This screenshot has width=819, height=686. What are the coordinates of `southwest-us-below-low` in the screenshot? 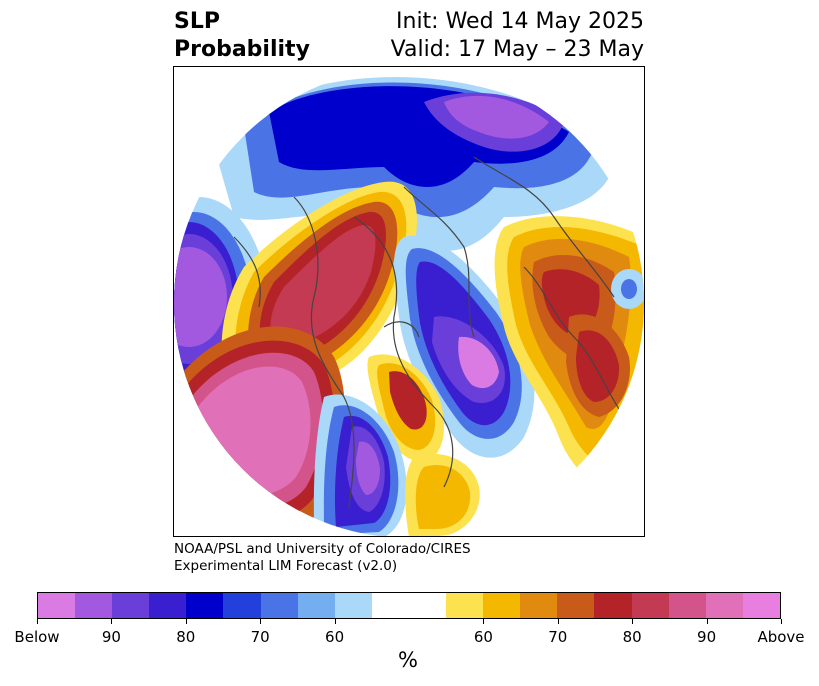 It's located at (360, 465).